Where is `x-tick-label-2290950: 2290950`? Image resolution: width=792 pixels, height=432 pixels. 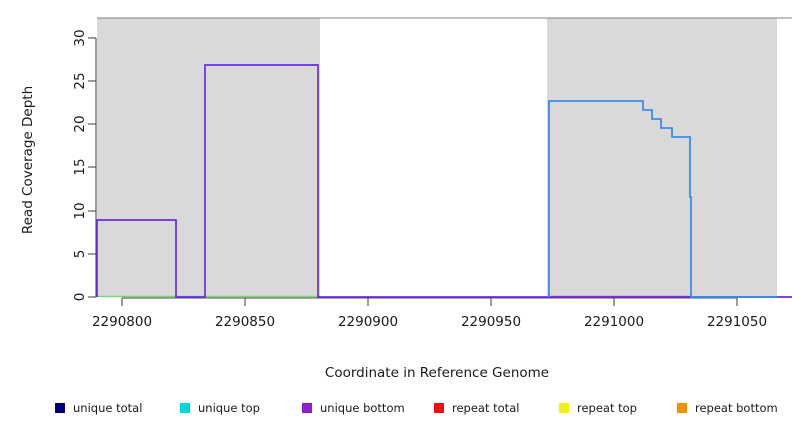 x-tick-label-2290950: 2290950 is located at coordinates (491, 322).